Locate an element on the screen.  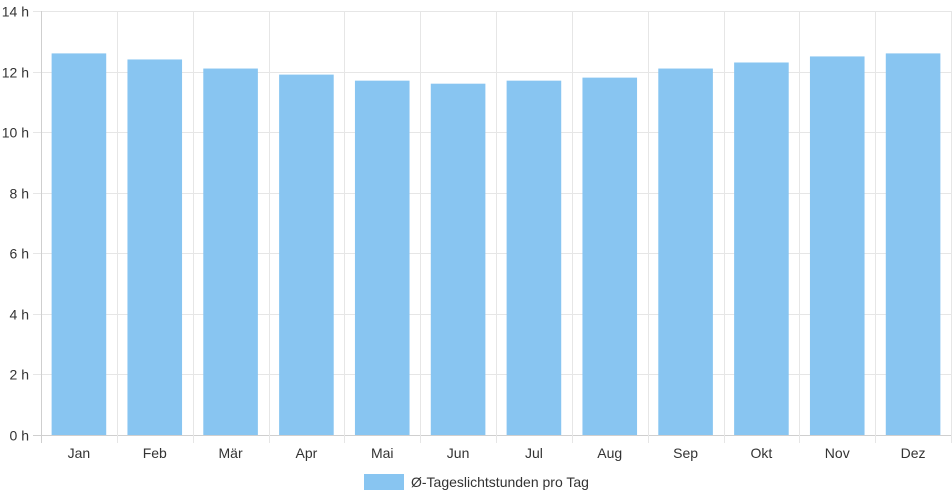
x-tick-label: Dez is located at coordinates (913, 453).